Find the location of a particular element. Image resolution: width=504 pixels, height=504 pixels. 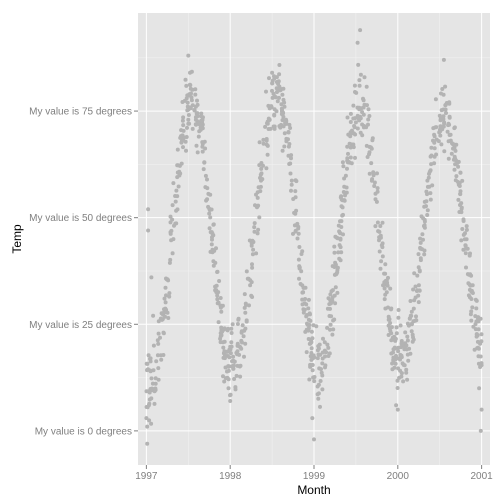

x-tick-label: 1997 is located at coordinates (146, 476).